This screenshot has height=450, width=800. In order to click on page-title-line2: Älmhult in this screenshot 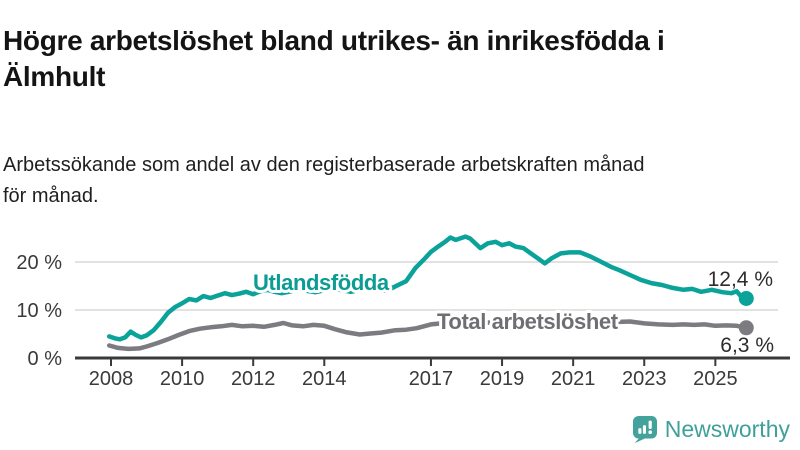, I will do `click(54, 76)`.